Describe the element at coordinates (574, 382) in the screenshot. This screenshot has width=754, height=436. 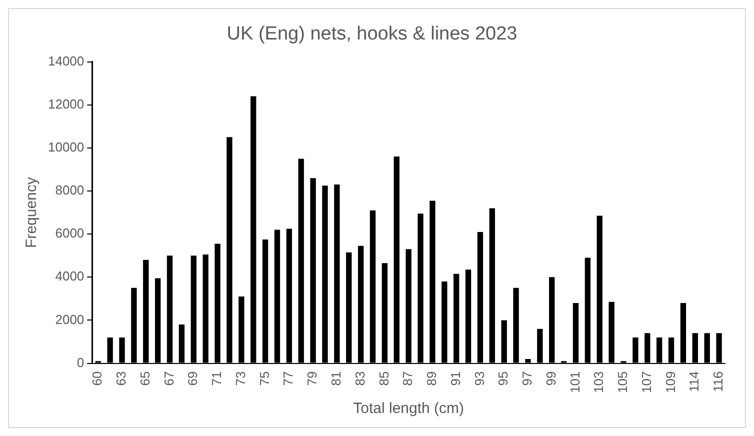
I see `x-tick-label: 101` at that location.